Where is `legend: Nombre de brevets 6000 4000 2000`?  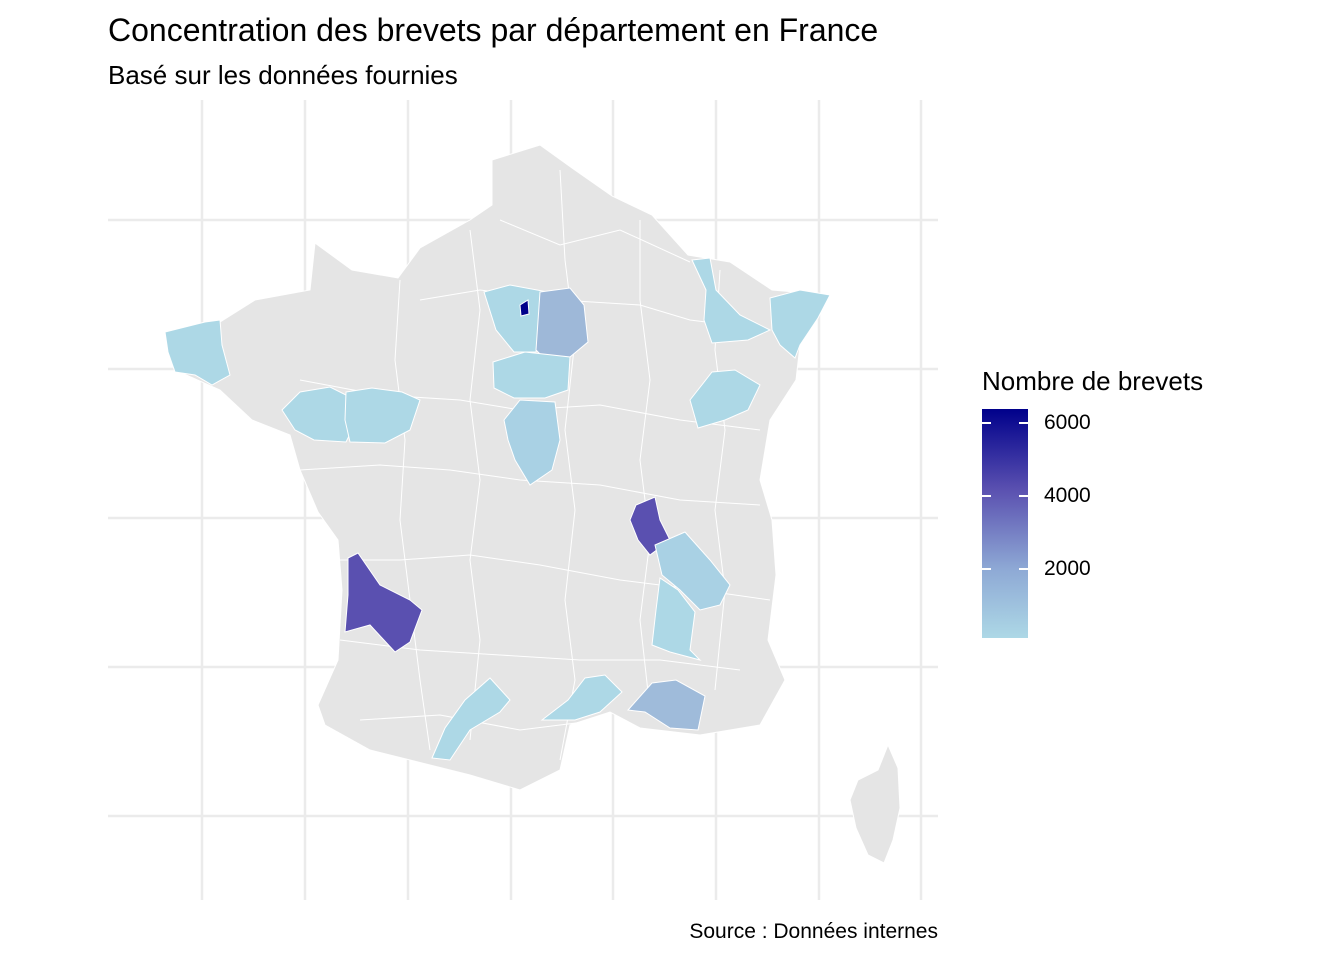
legend: Nombre de brevets 6000 4000 2000 is located at coordinates (1092, 381).